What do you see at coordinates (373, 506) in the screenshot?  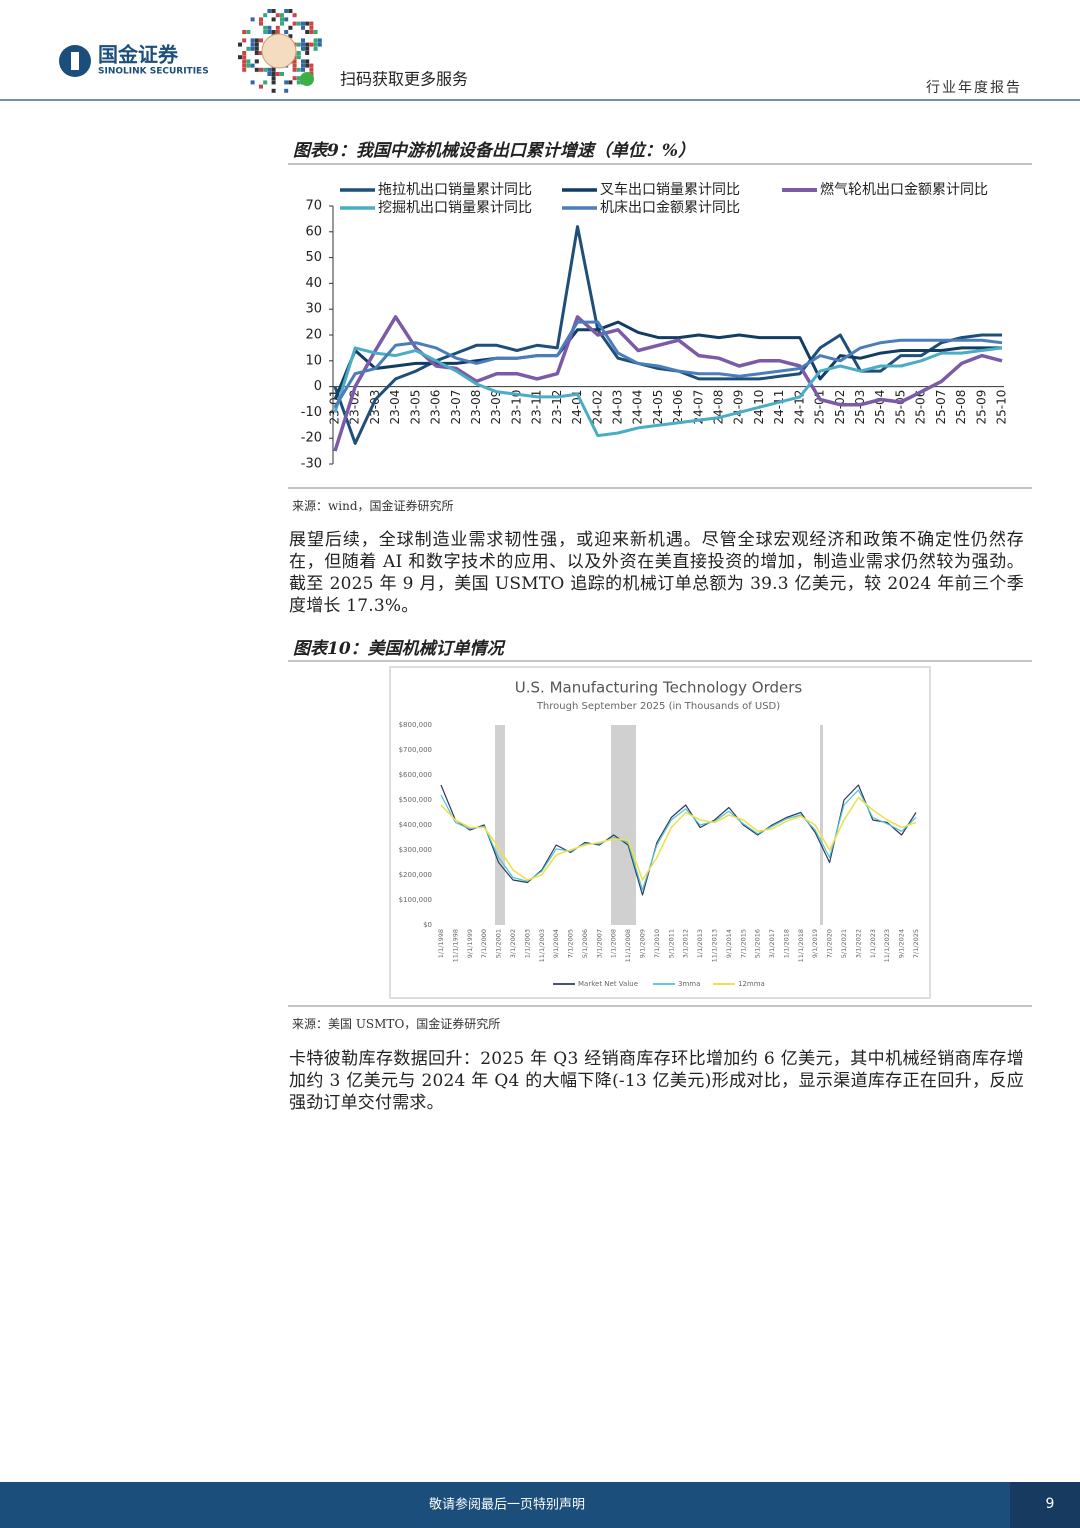 I see `figure-source: 来源：wind，国金证券研究所` at bounding box center [373, 506].